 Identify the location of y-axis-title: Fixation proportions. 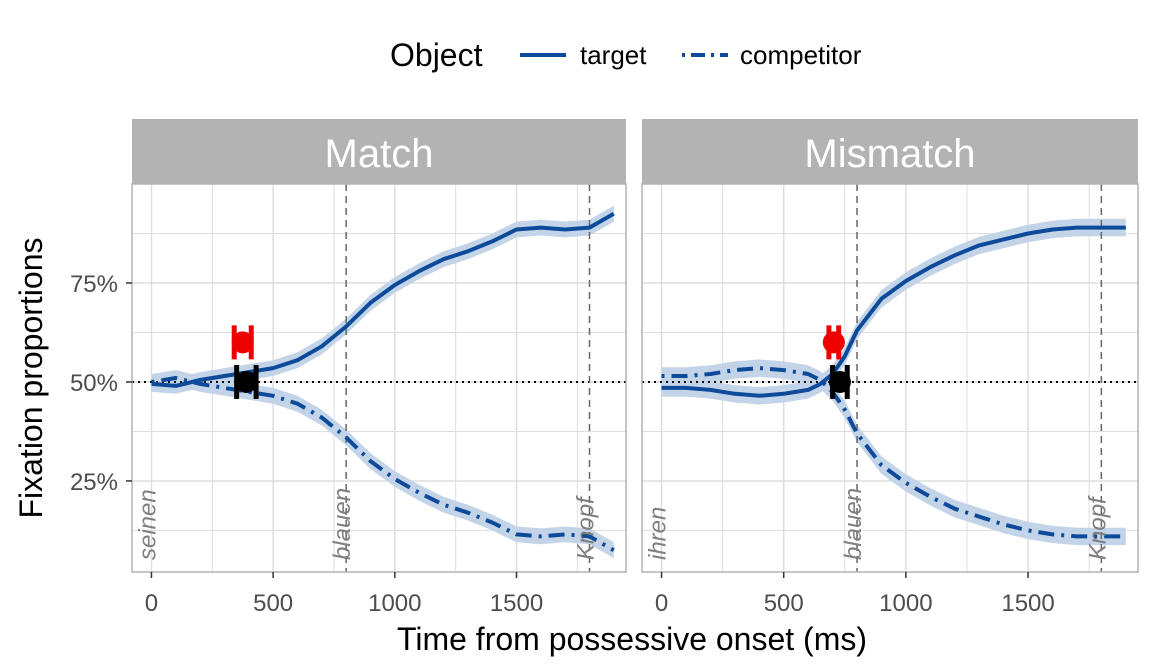
(31, 377).